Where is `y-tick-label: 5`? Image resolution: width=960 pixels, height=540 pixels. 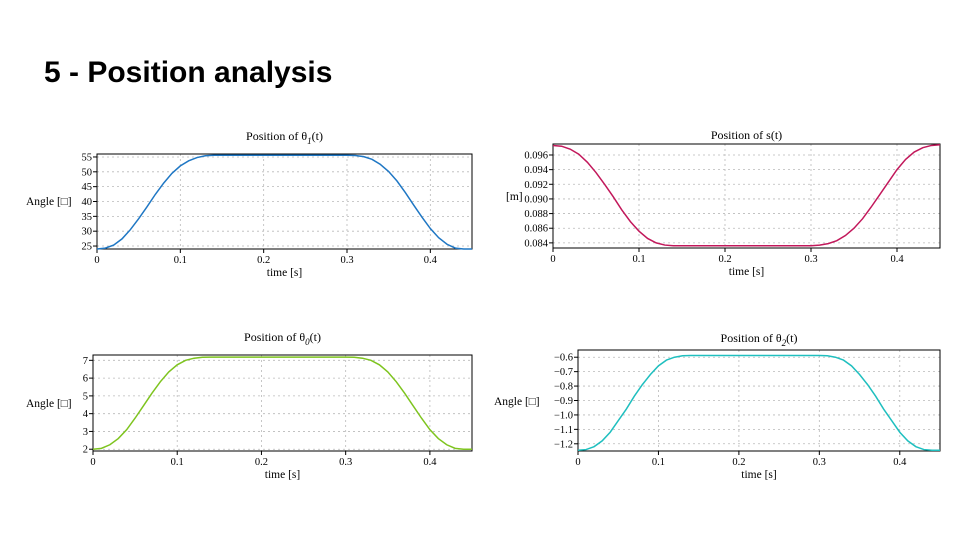 y-tick-label: 5 is located at coordinates (85, 396).